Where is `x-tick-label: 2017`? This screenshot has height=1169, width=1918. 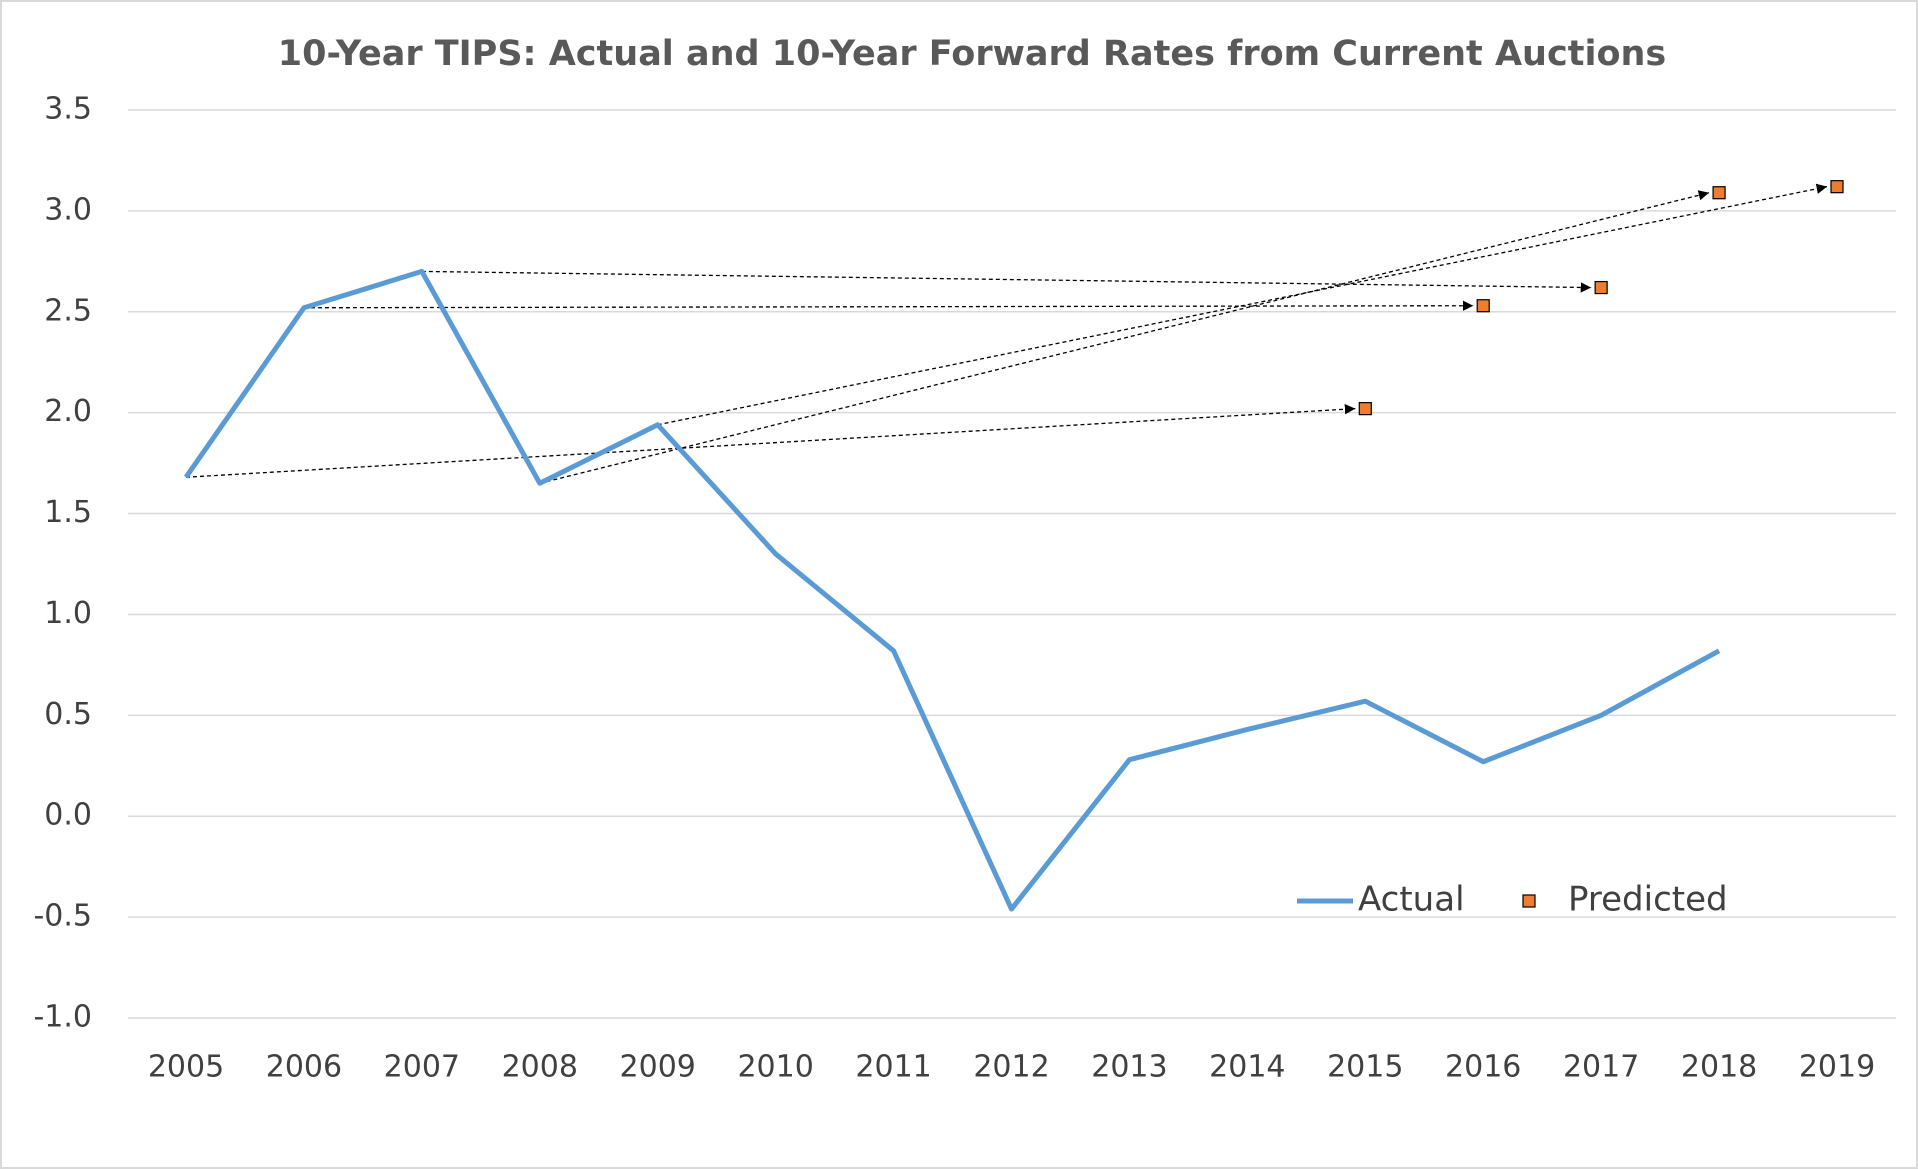 x-tick-label: 2017 is located at coordinates (1601, 1067).